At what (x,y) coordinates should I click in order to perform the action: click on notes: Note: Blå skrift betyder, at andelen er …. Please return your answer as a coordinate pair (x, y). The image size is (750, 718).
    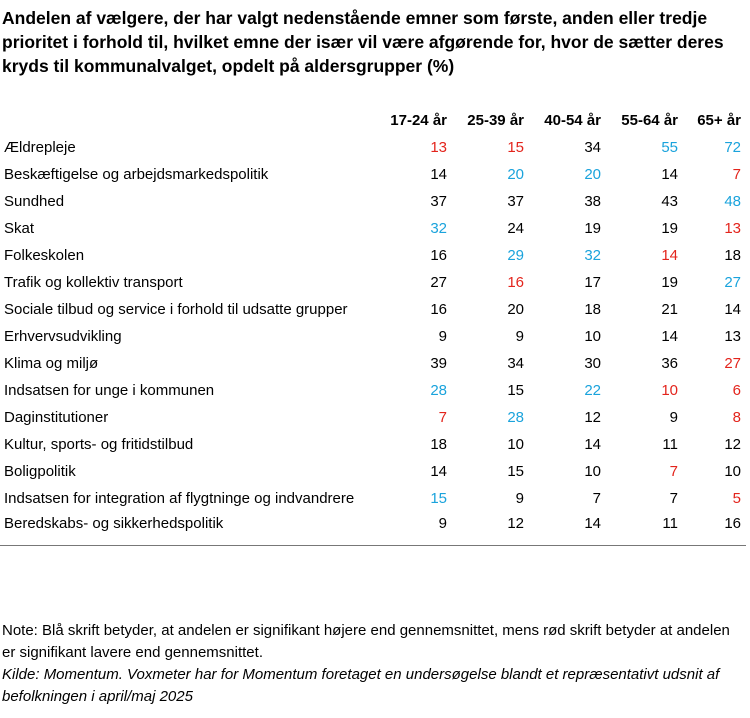
    Looking at the image, I should click on (373, 664).